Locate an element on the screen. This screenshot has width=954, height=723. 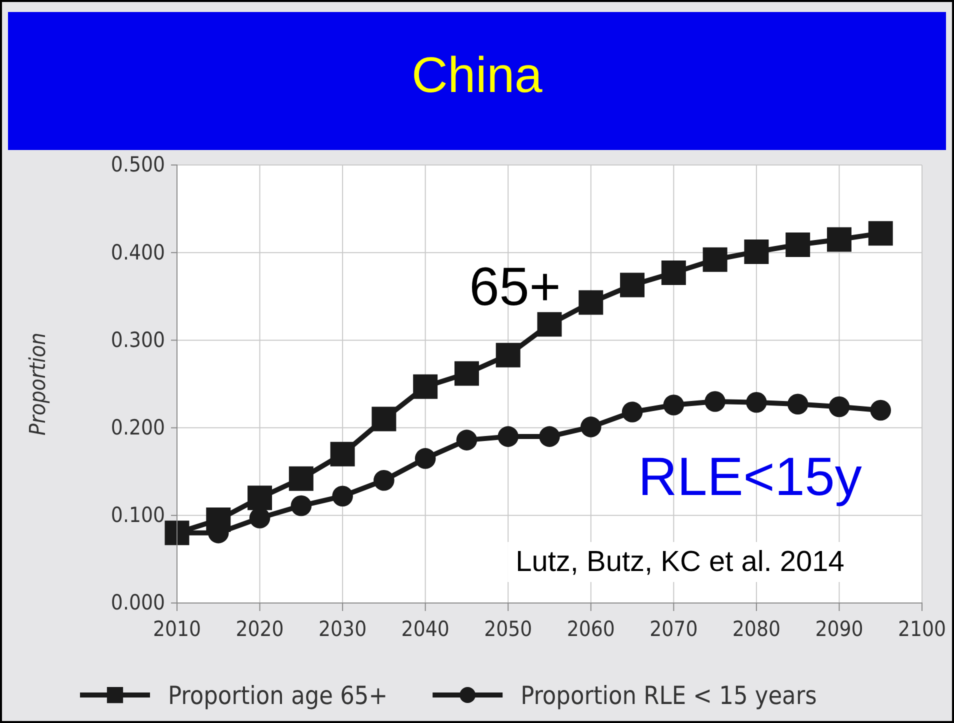
y-tick-label: 0.300 is located at coordinates (137, 340).